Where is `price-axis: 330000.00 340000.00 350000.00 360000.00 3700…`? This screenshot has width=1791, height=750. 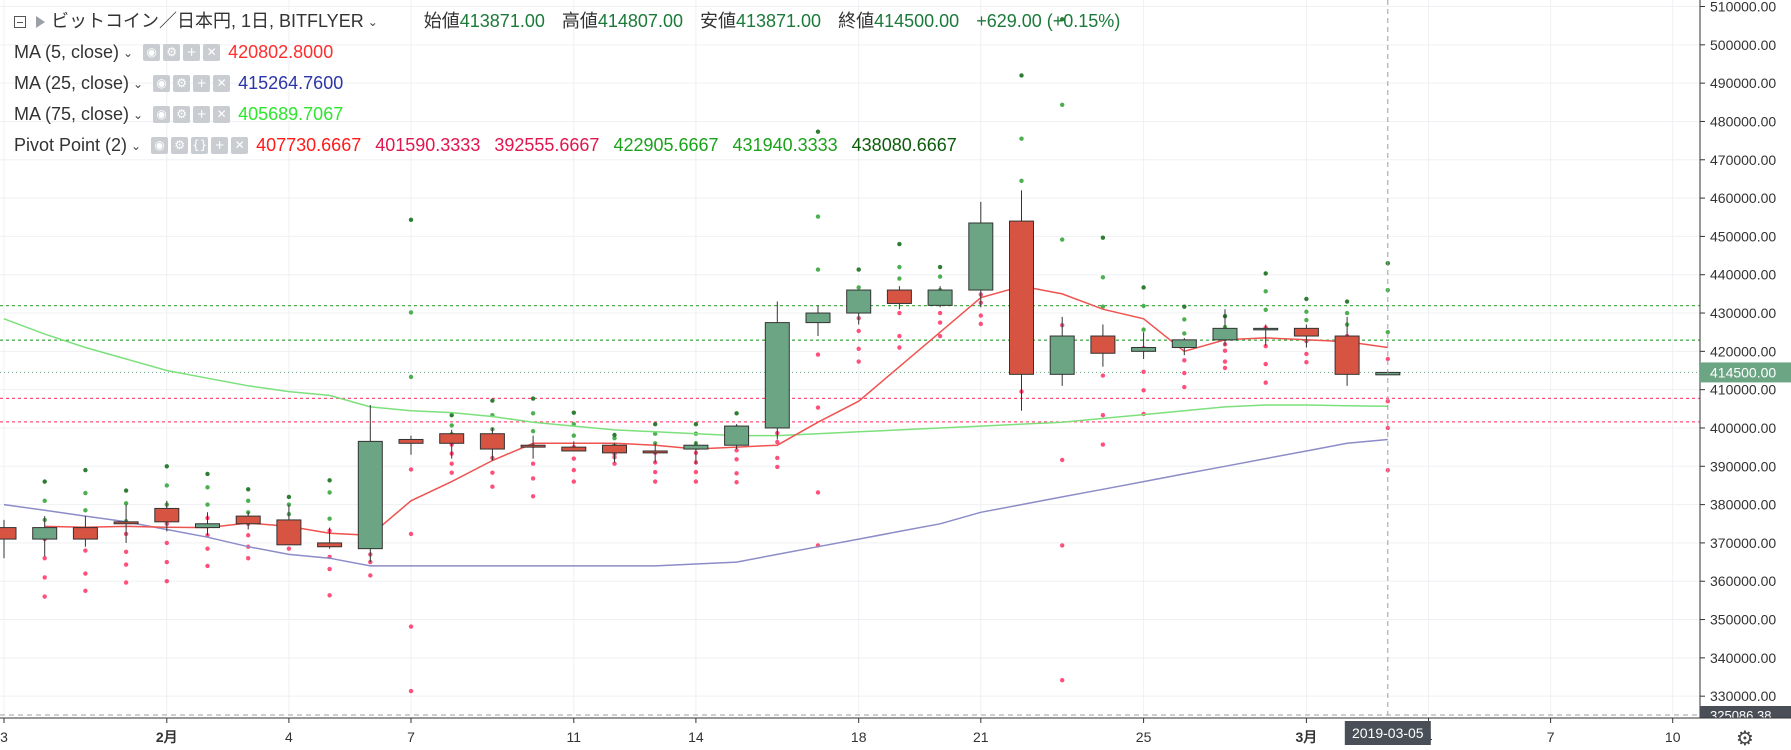
price-axis: 330000.00 340000.00 350000.00 360000.00 3700… is located at coordinates (1745, 375).